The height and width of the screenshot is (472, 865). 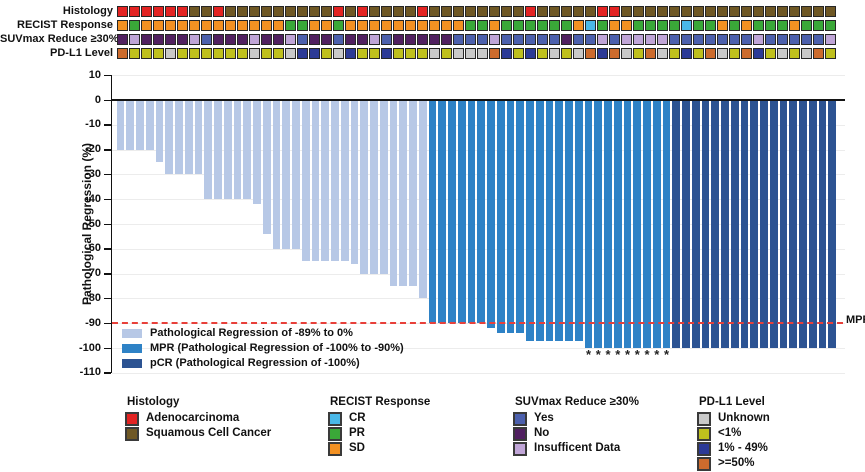 I want to click on bottom-legend-label: CR, so click(x=357, y=418).